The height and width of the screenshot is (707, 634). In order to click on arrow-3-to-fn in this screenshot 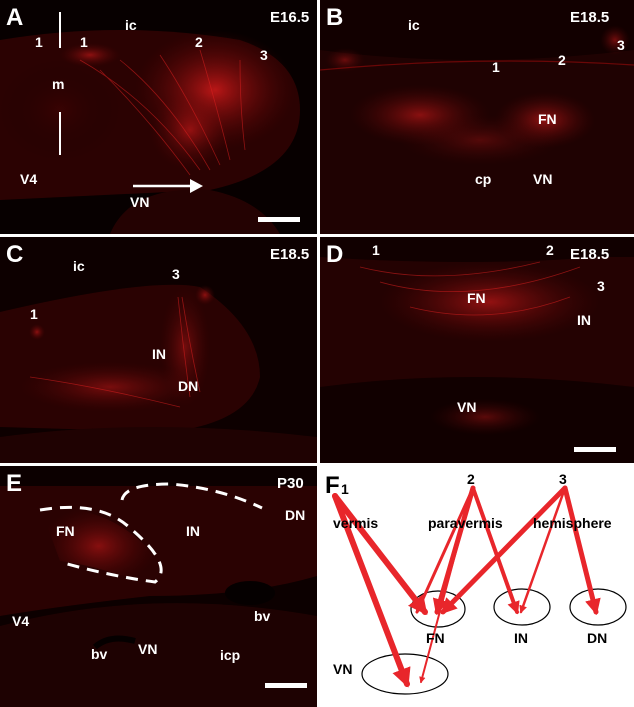, I will do `click(504, 550)`.